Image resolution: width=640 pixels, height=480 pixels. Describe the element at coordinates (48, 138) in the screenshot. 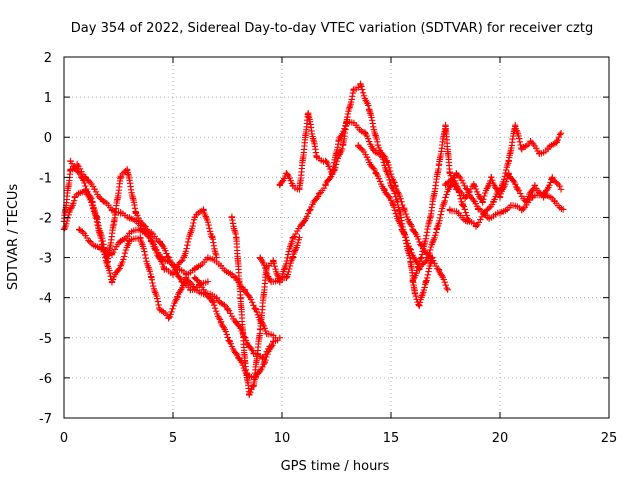

I see `y-tick-label: 0` at that location.